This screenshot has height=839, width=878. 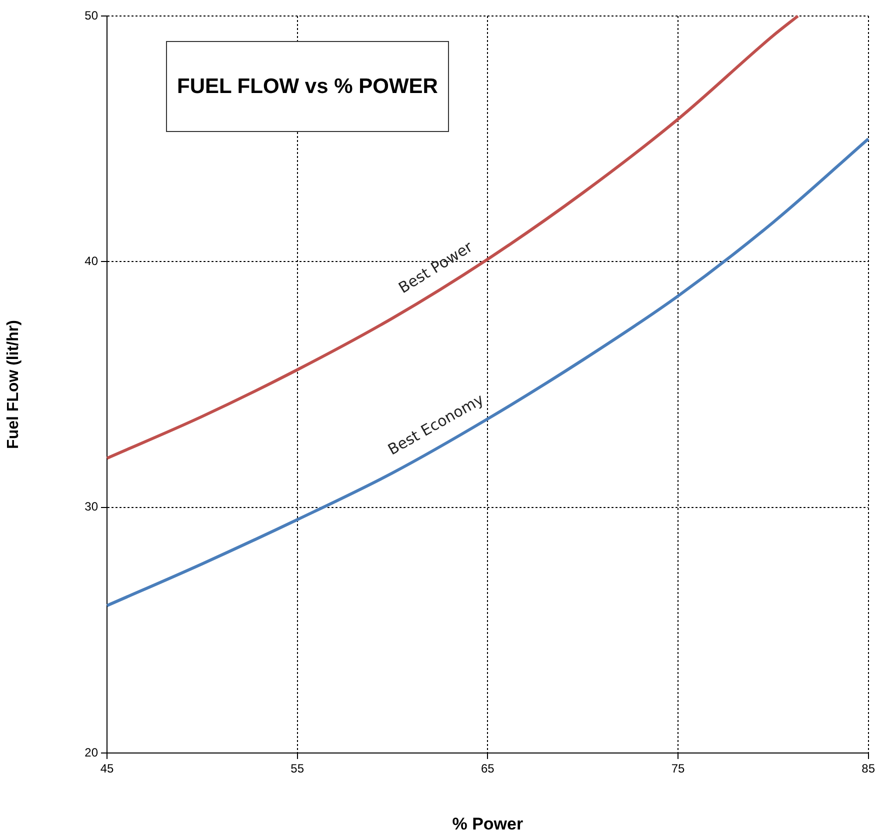 What do you see at coordinates (107, 769) in the screenshot?
I see `x-tick-label: 45` at bounding box center [107, 769].